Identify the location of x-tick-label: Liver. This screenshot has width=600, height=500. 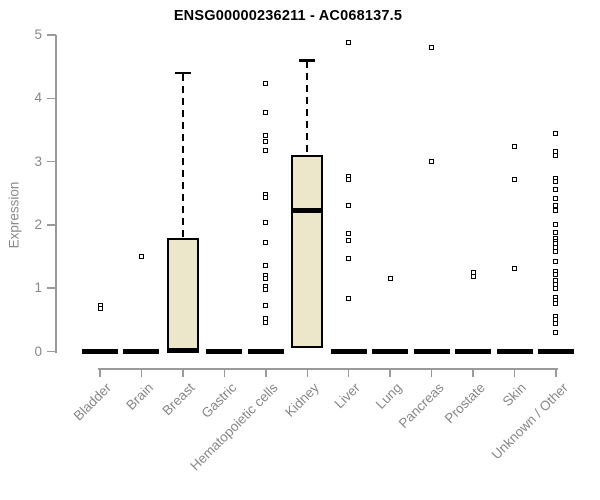
(348, 396).